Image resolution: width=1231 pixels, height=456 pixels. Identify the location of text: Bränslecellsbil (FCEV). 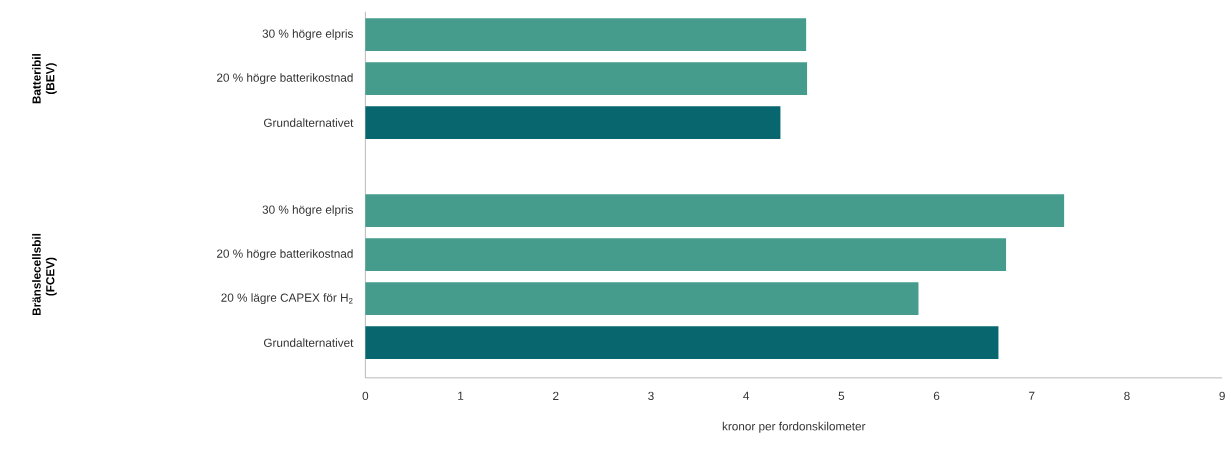
(44, 274).